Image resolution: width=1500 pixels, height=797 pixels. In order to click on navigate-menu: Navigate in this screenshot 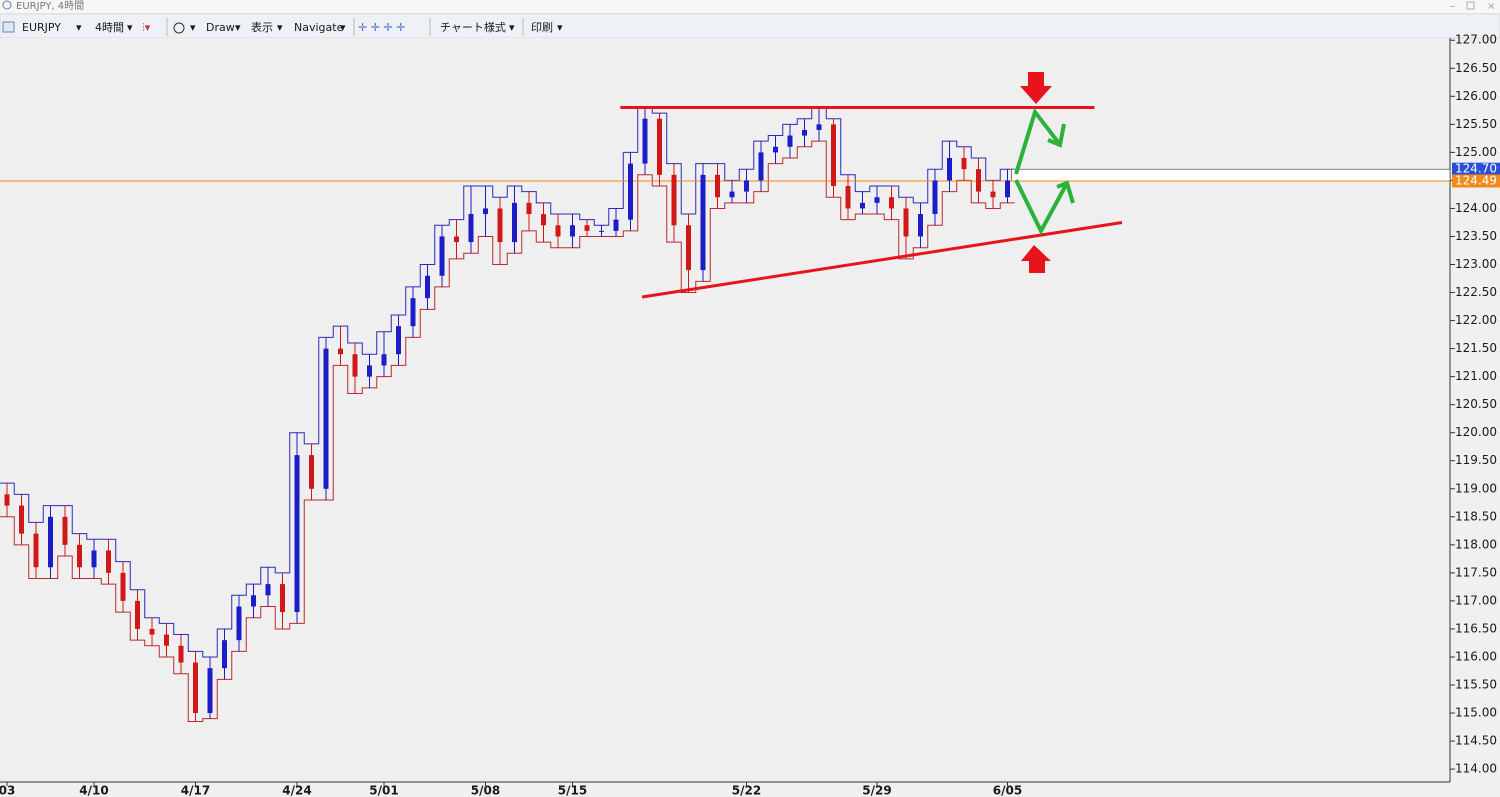, I will do `click(319, 27)`.